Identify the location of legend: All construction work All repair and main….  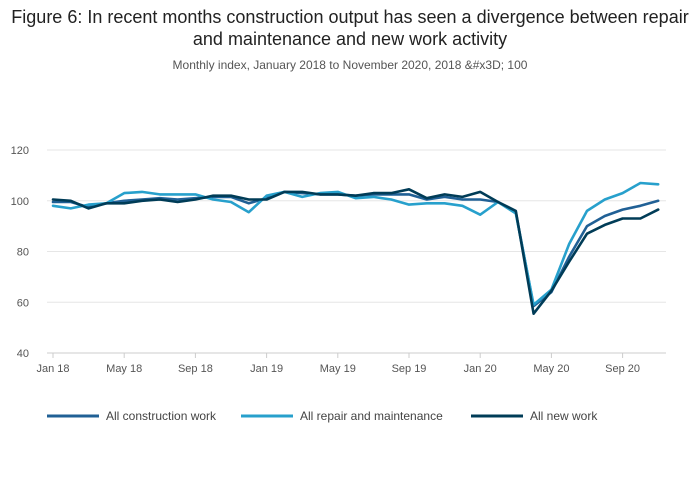
(322, 416).